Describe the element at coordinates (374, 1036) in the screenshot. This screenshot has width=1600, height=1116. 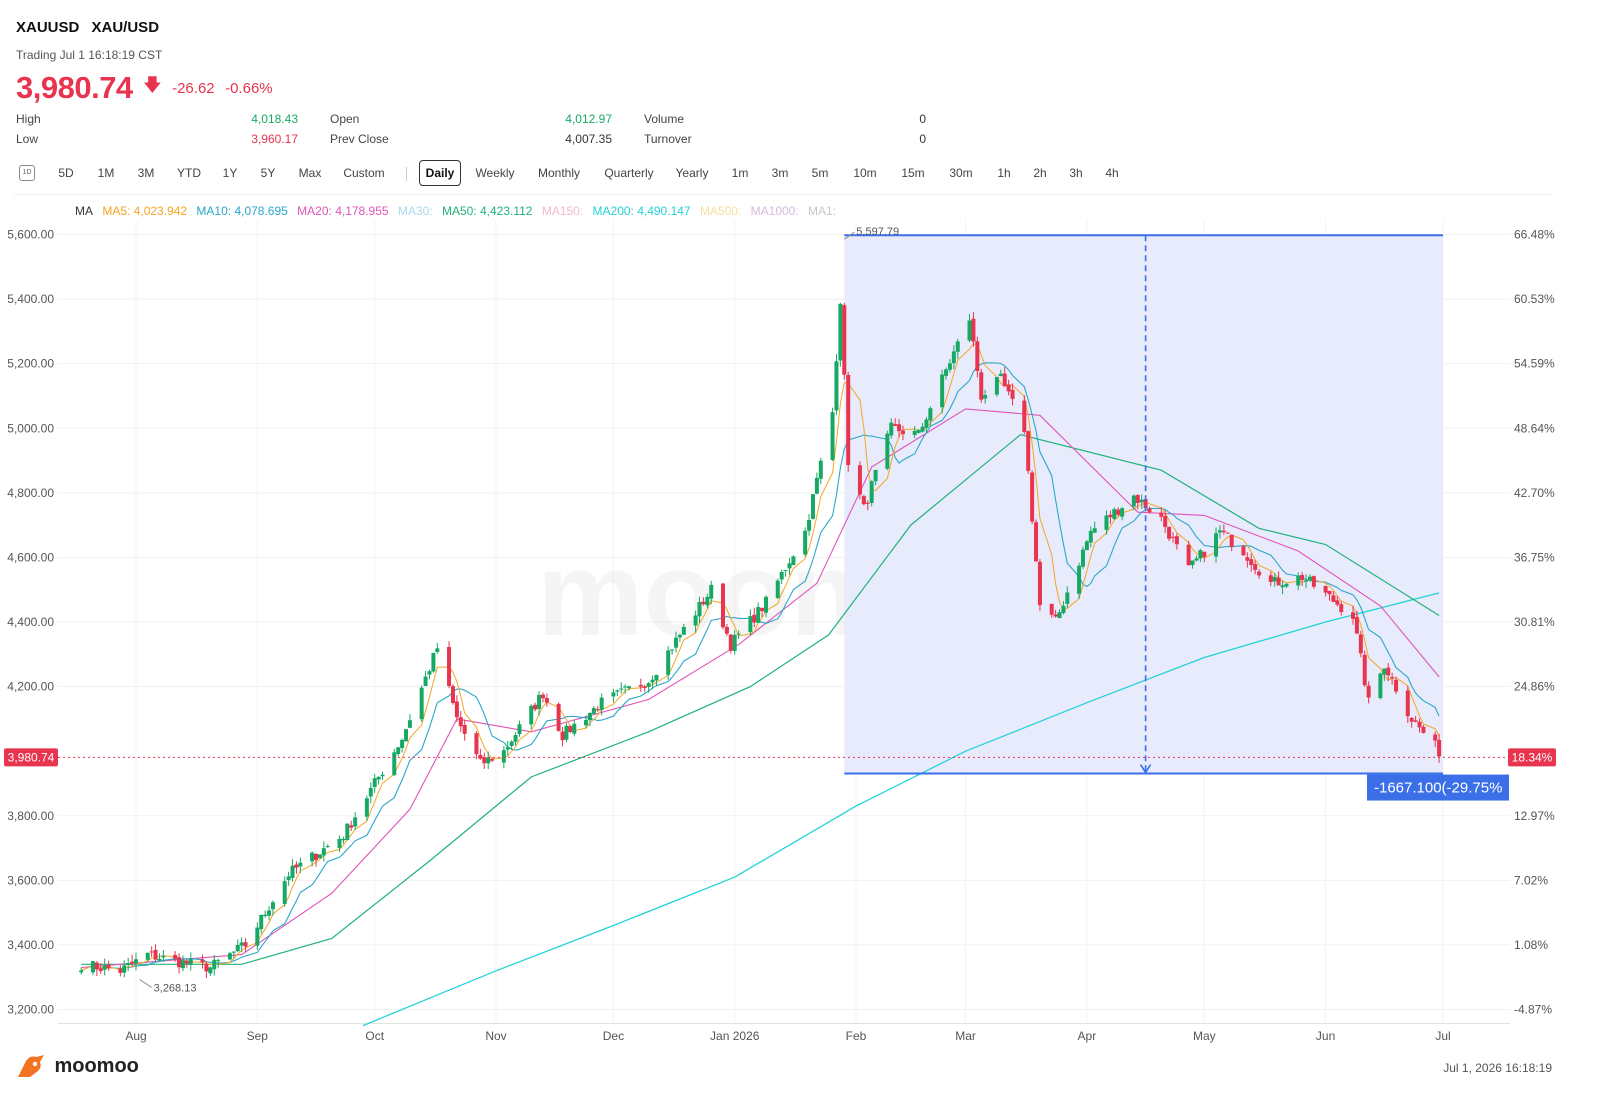
I see `x-tick-label: Oct` at that location.